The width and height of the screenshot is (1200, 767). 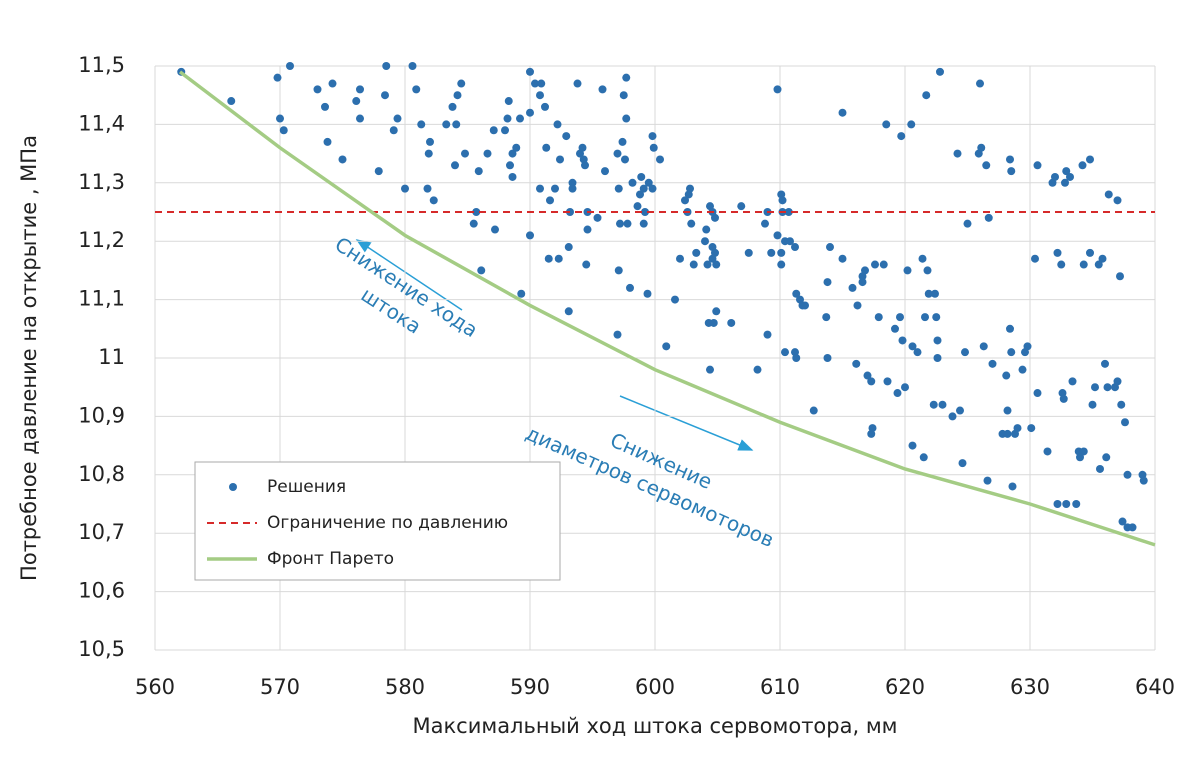 I want to click on y-tick-label: 11,5, so click(x=101, y=65).